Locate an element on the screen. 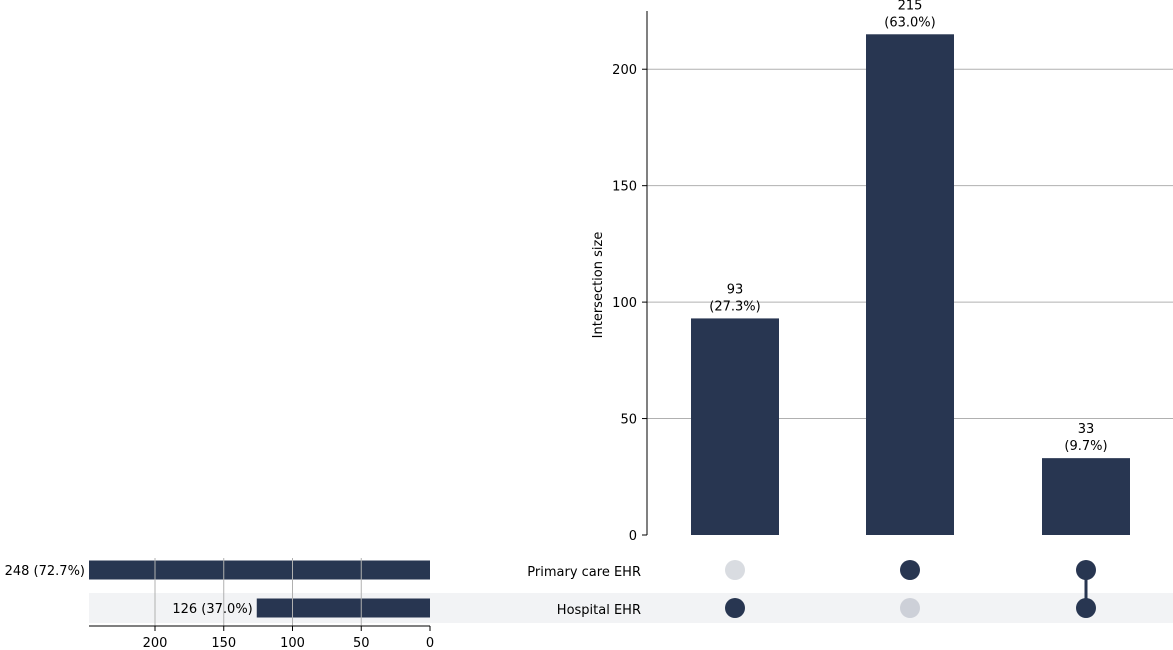  bar-percent-label: (9.7%) is located at coordinates (1085, 446).